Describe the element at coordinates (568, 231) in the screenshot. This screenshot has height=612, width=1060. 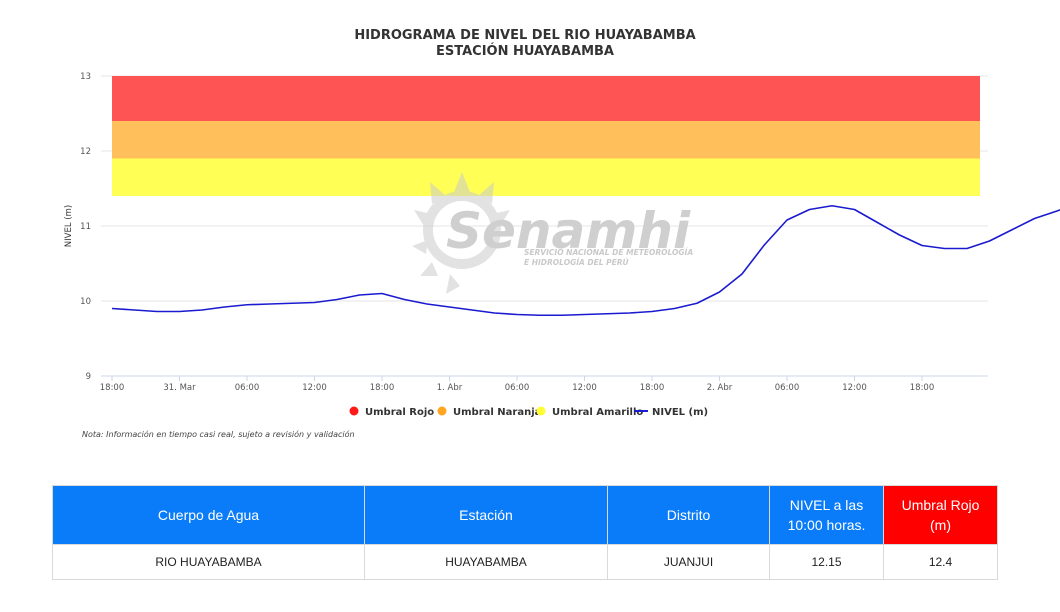
I see `watermark-brand: Senamhi` at that location.